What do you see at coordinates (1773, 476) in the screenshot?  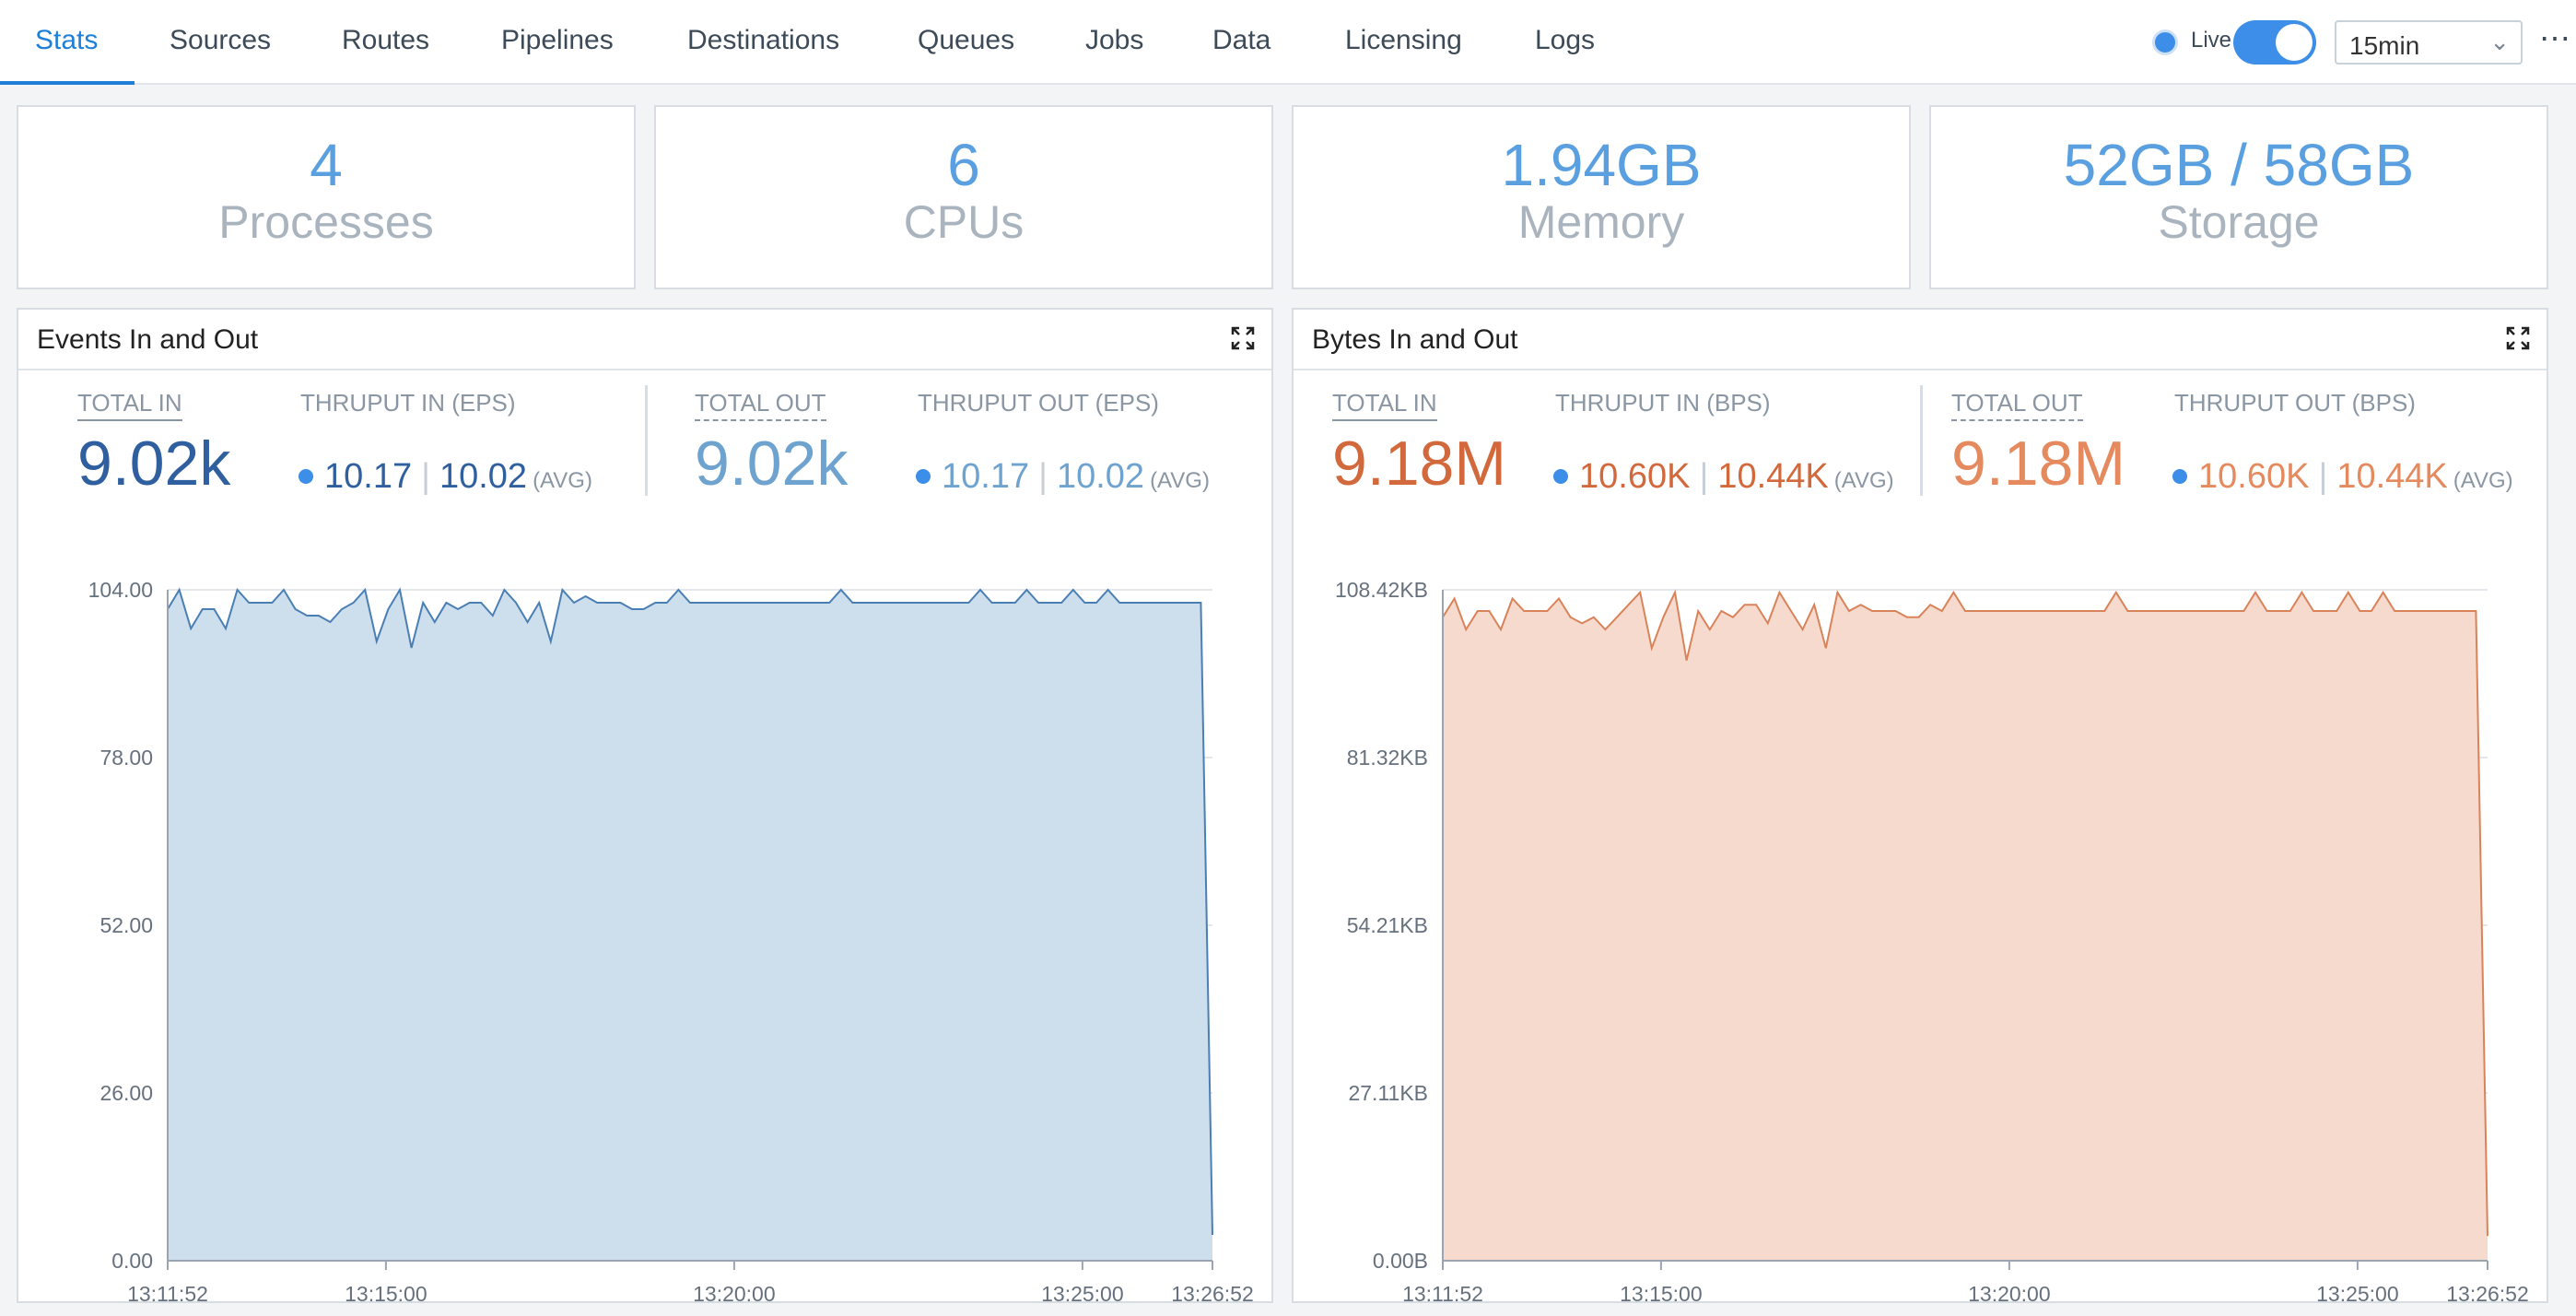 I see `thruput-in-avg: 10.44K` at bounding box center [1773, 476].